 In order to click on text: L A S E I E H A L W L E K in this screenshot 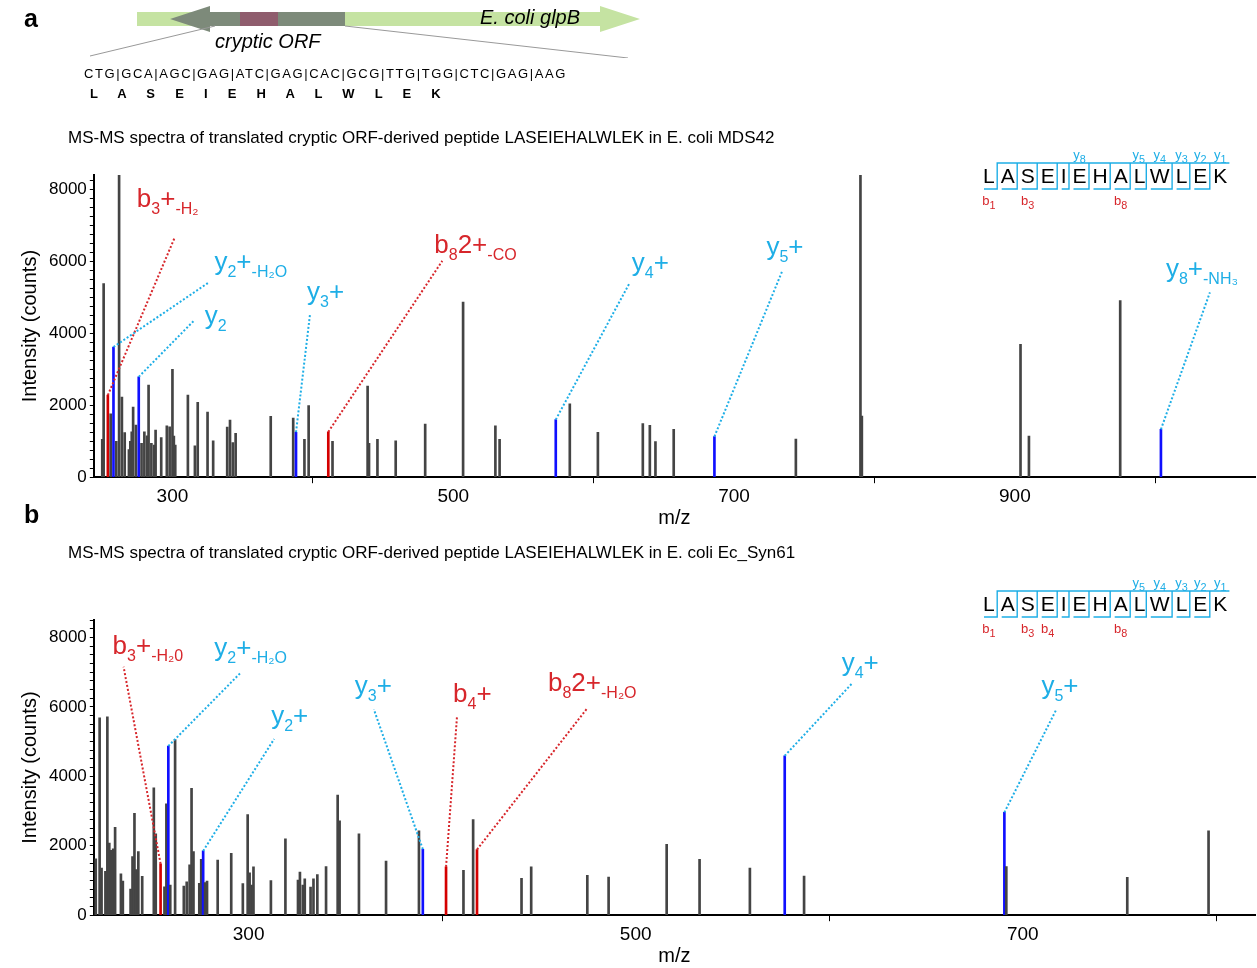, I will do `click(265, 93)`.